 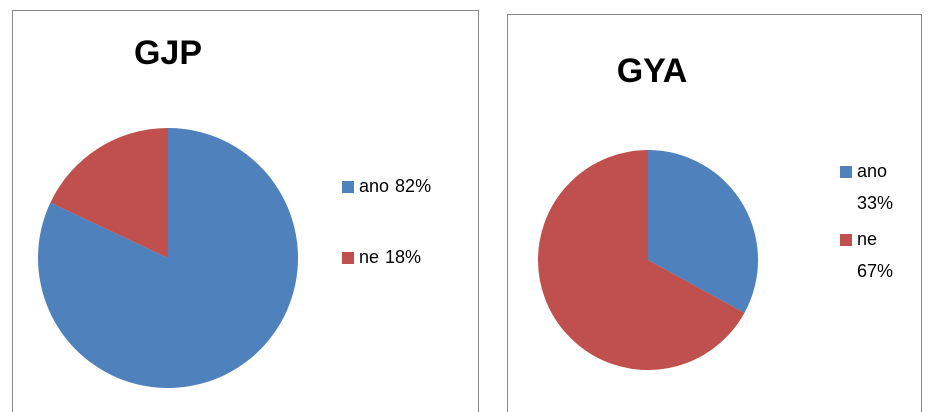 I want to click on legend-value: 18%, so click(x=403, y=257).